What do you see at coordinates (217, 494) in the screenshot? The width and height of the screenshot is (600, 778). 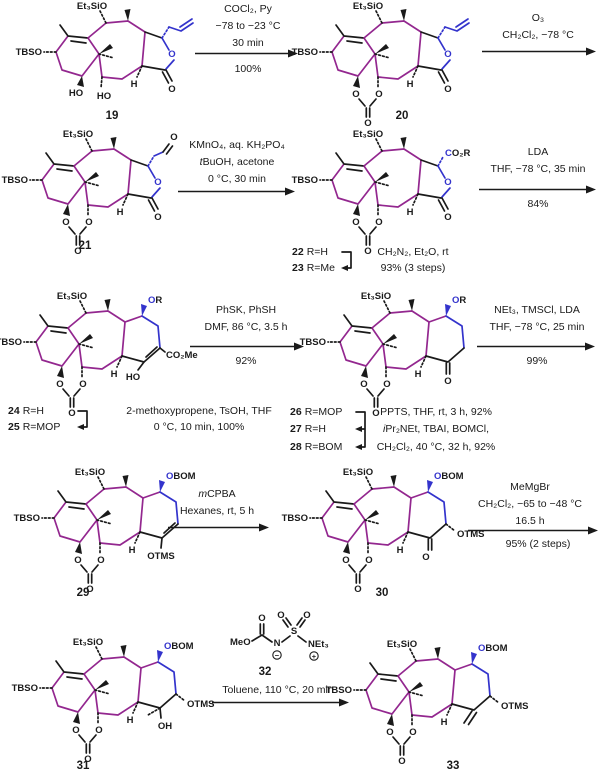 I see `reaction-conditions: mCPBA` at bounding box center [217, 494].